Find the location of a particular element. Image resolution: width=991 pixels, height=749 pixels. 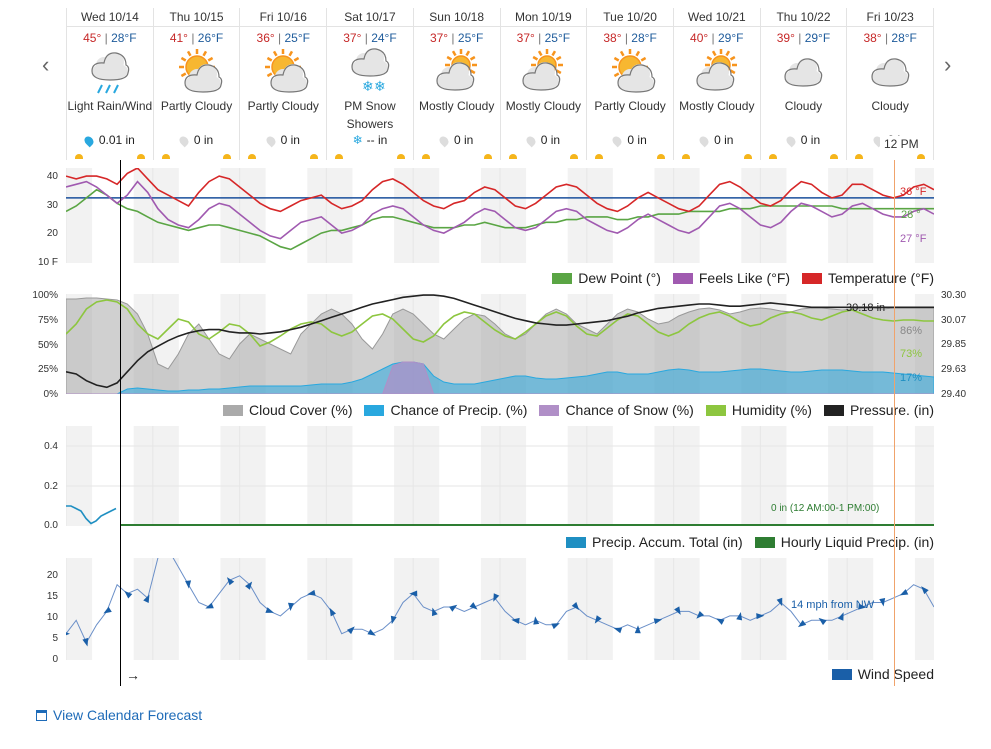

snow-cloud-icon: ❄ ❄ is located at coordinates (370, 71).